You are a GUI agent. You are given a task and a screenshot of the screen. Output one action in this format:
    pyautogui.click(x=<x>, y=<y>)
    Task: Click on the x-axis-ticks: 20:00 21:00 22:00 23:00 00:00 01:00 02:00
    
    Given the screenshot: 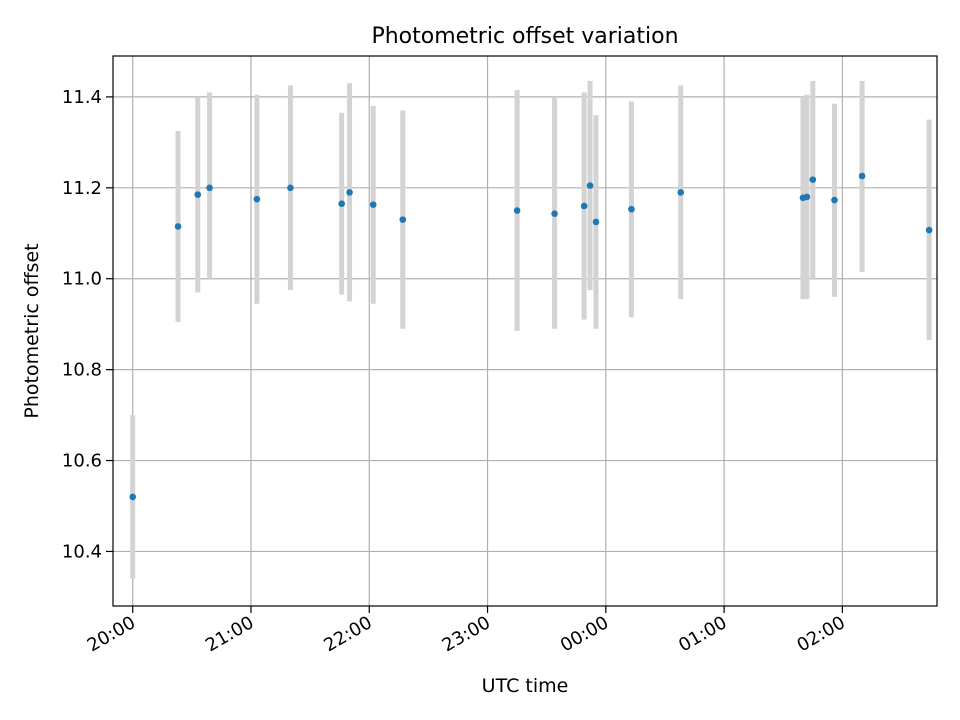 What is the action you would take?
    pyautogui.click(x=466, y=631)
    